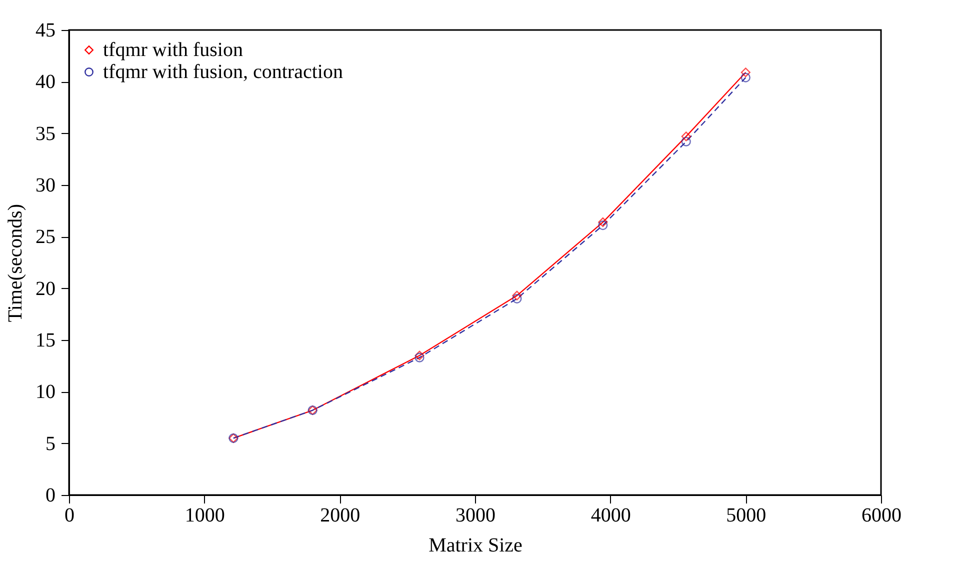 The width and height of the screenshot is (959, 570). I want to click on x-tick-label: 0, so click(69, 515).